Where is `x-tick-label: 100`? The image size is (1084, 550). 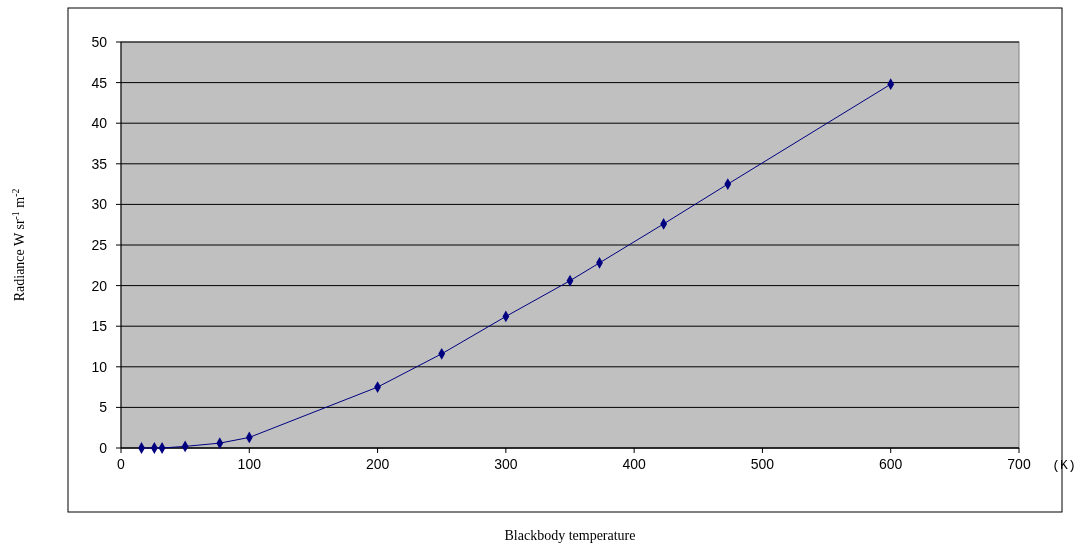
x-tick-label: 100 is located at coordinates (249, 464).